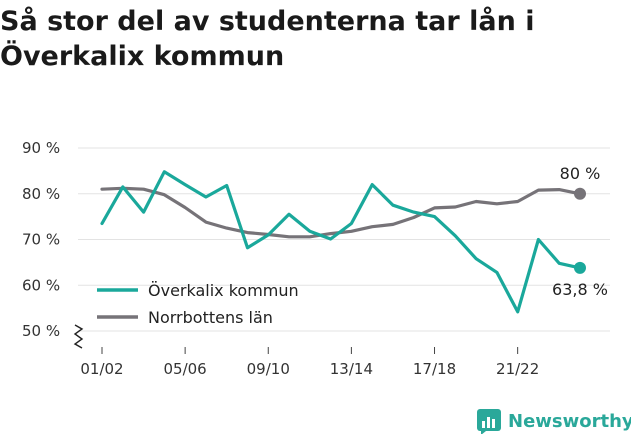 This screenshot has width=631, height=439. What do you see at coordinates (185, 369) in the screenshot?
I see `x-tick-label: 05/06` at bounding box center [185, 369].